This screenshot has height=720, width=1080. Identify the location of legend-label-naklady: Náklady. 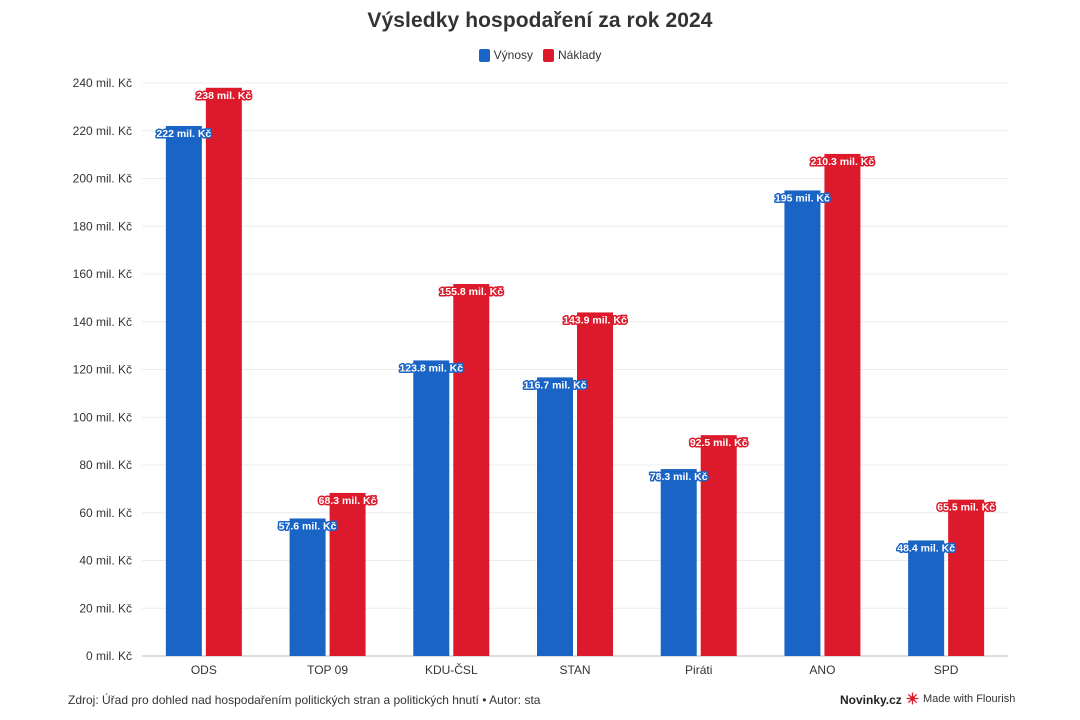
(580, 55).